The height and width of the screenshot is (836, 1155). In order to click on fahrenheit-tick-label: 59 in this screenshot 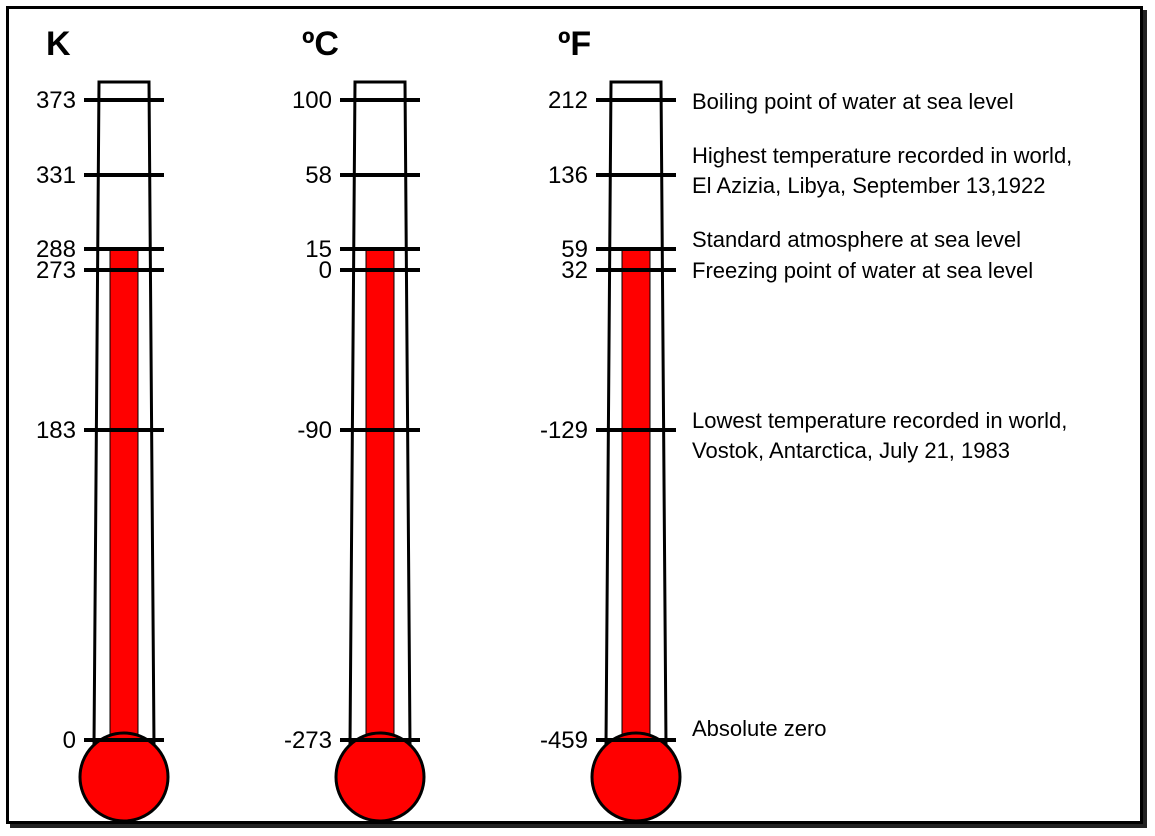, I will do `click(574, 249)`.